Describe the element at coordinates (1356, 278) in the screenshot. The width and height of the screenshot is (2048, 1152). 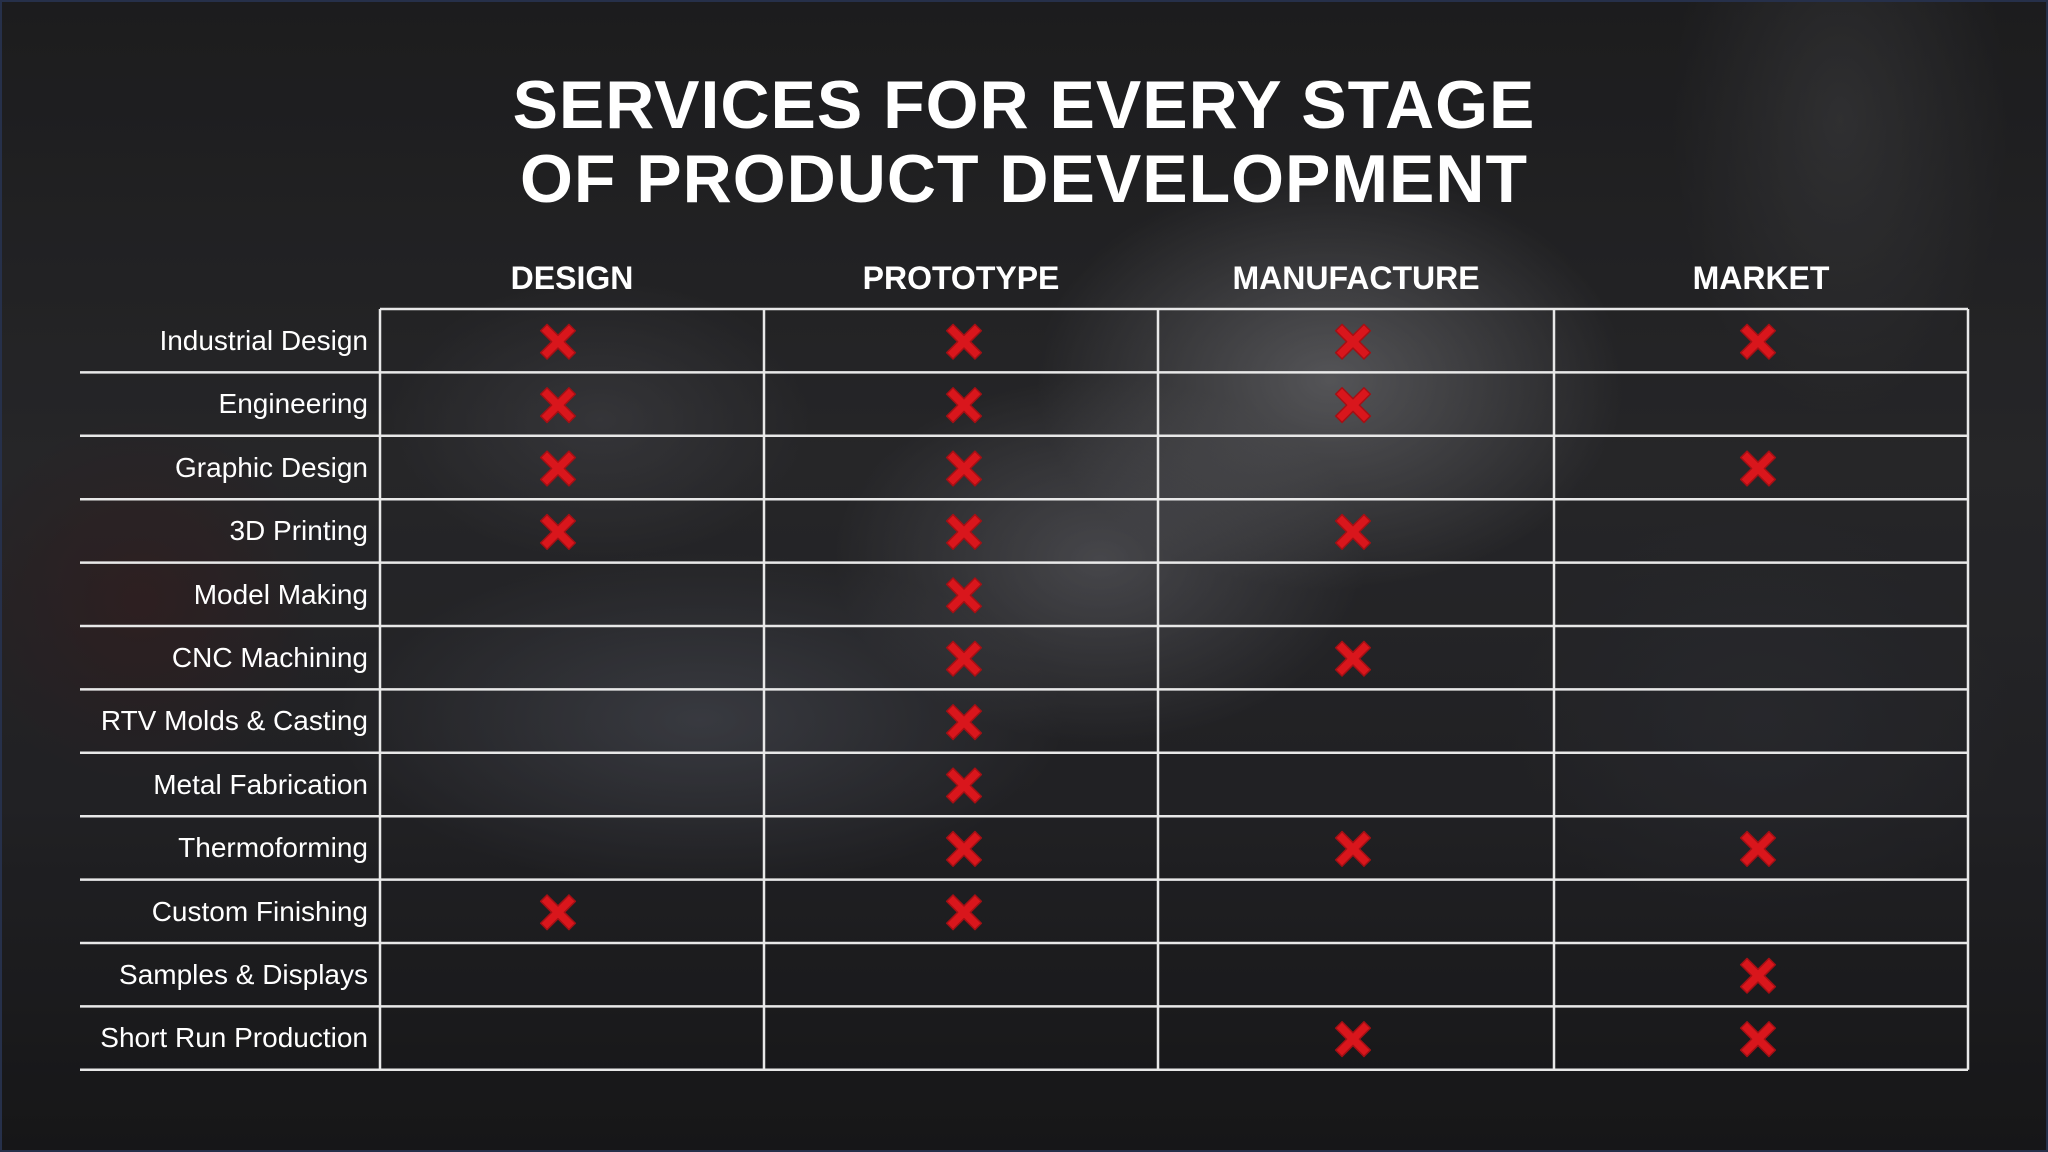
I see `column-header-manufacture: MANUFACTURE` at that location.